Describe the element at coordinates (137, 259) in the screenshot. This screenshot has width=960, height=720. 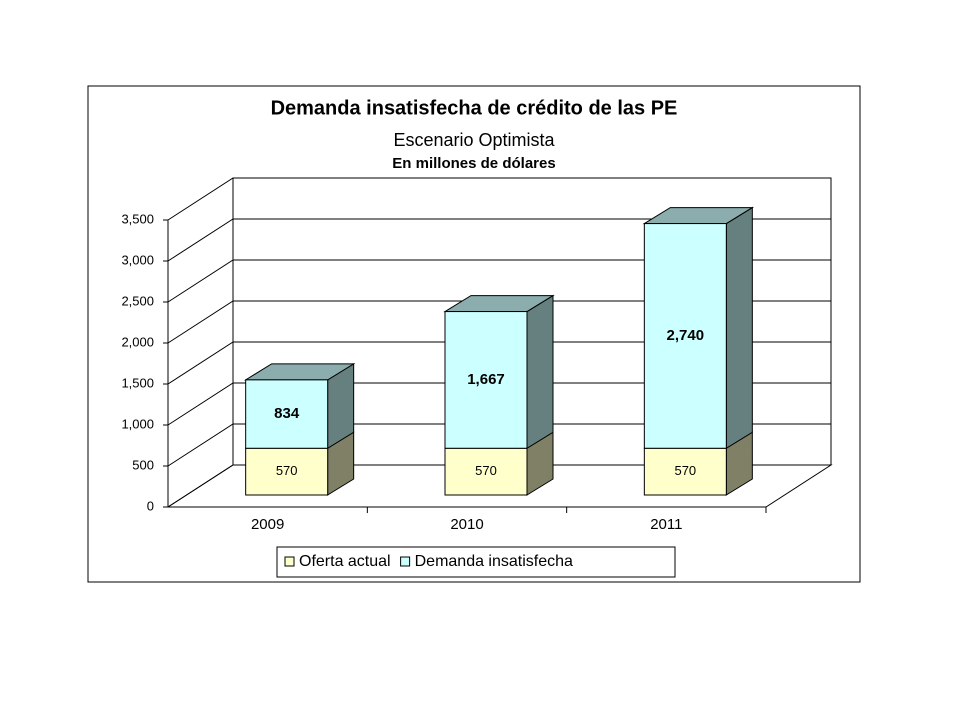
I see `y-tick-label: 3,000` at that location.